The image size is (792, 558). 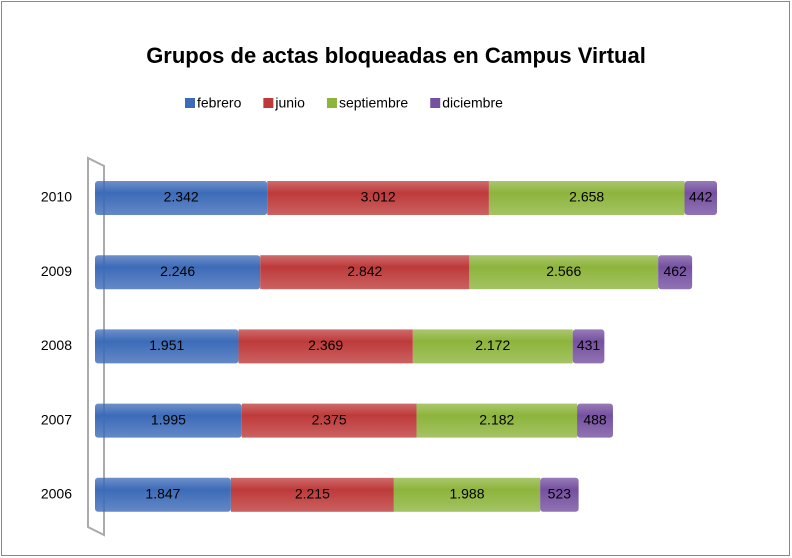 I want to click on data-label: 462, so click(x=675, y=271).